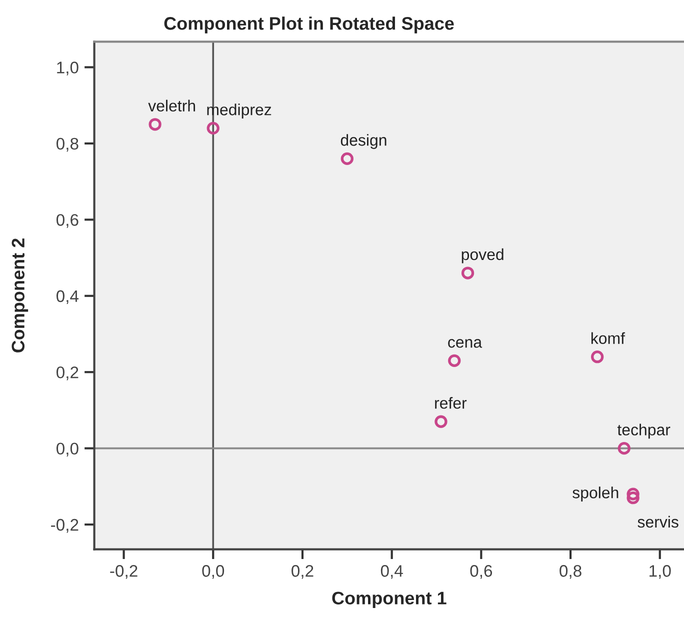 The height and width of the screenshot is (617, 684). I want to click on x-tick-label: 0,2, so click(303, 572).